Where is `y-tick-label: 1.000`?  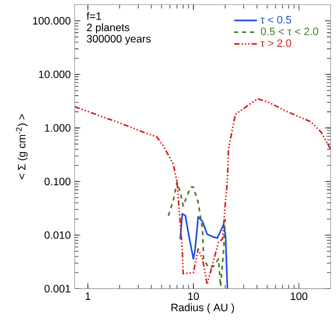 y-tick-label: 1.000 is located at coordinates (57, 128).